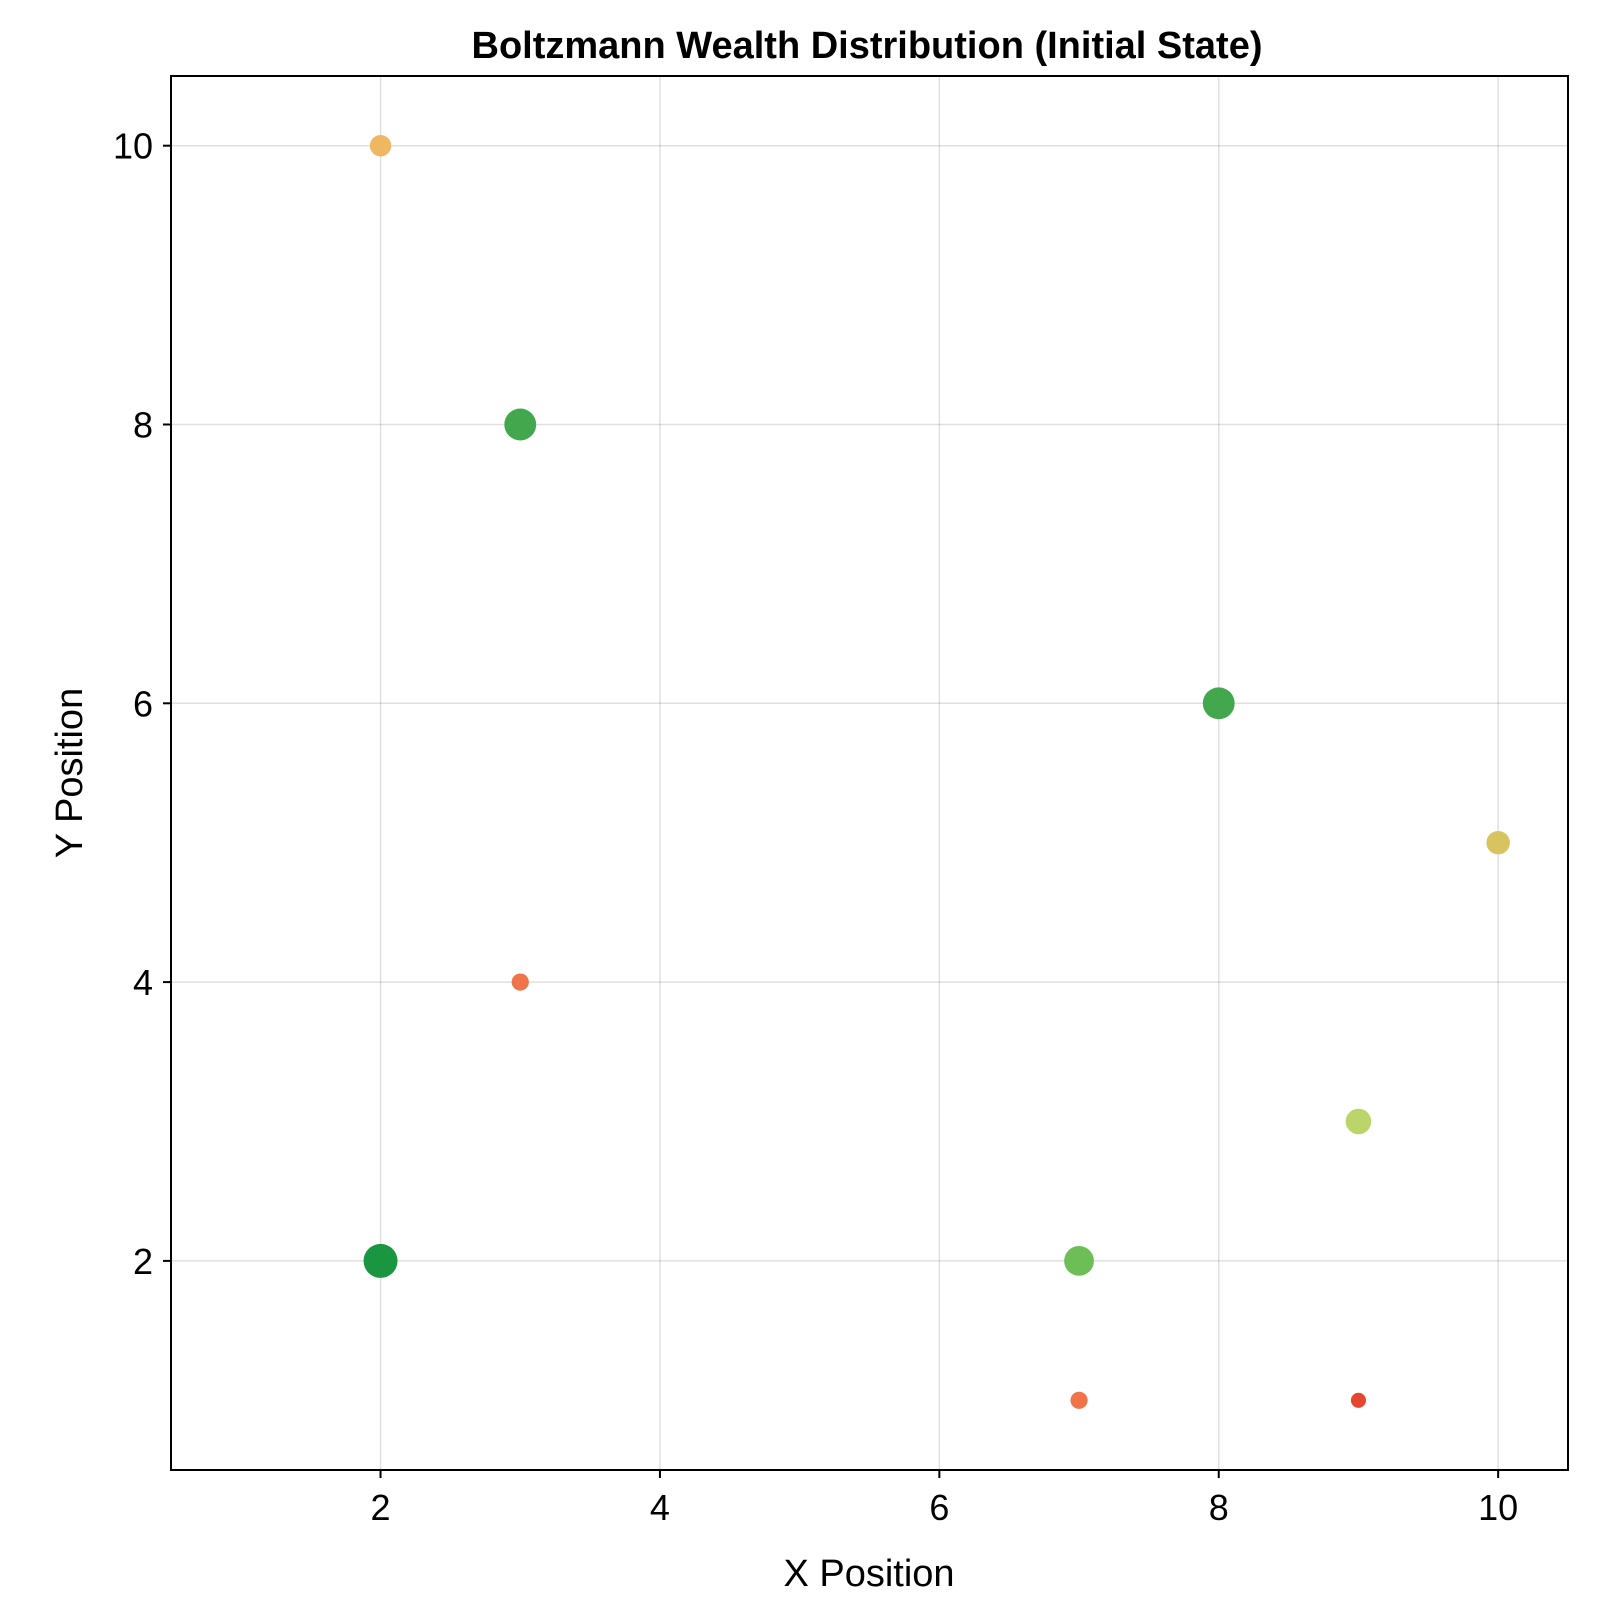 The width and height of the screenshot is (1600, 1600). What do you see at coordinates (133, 146) in the screenshot?
I see `y-tick-label: 10` at bounding box center [133, 146].